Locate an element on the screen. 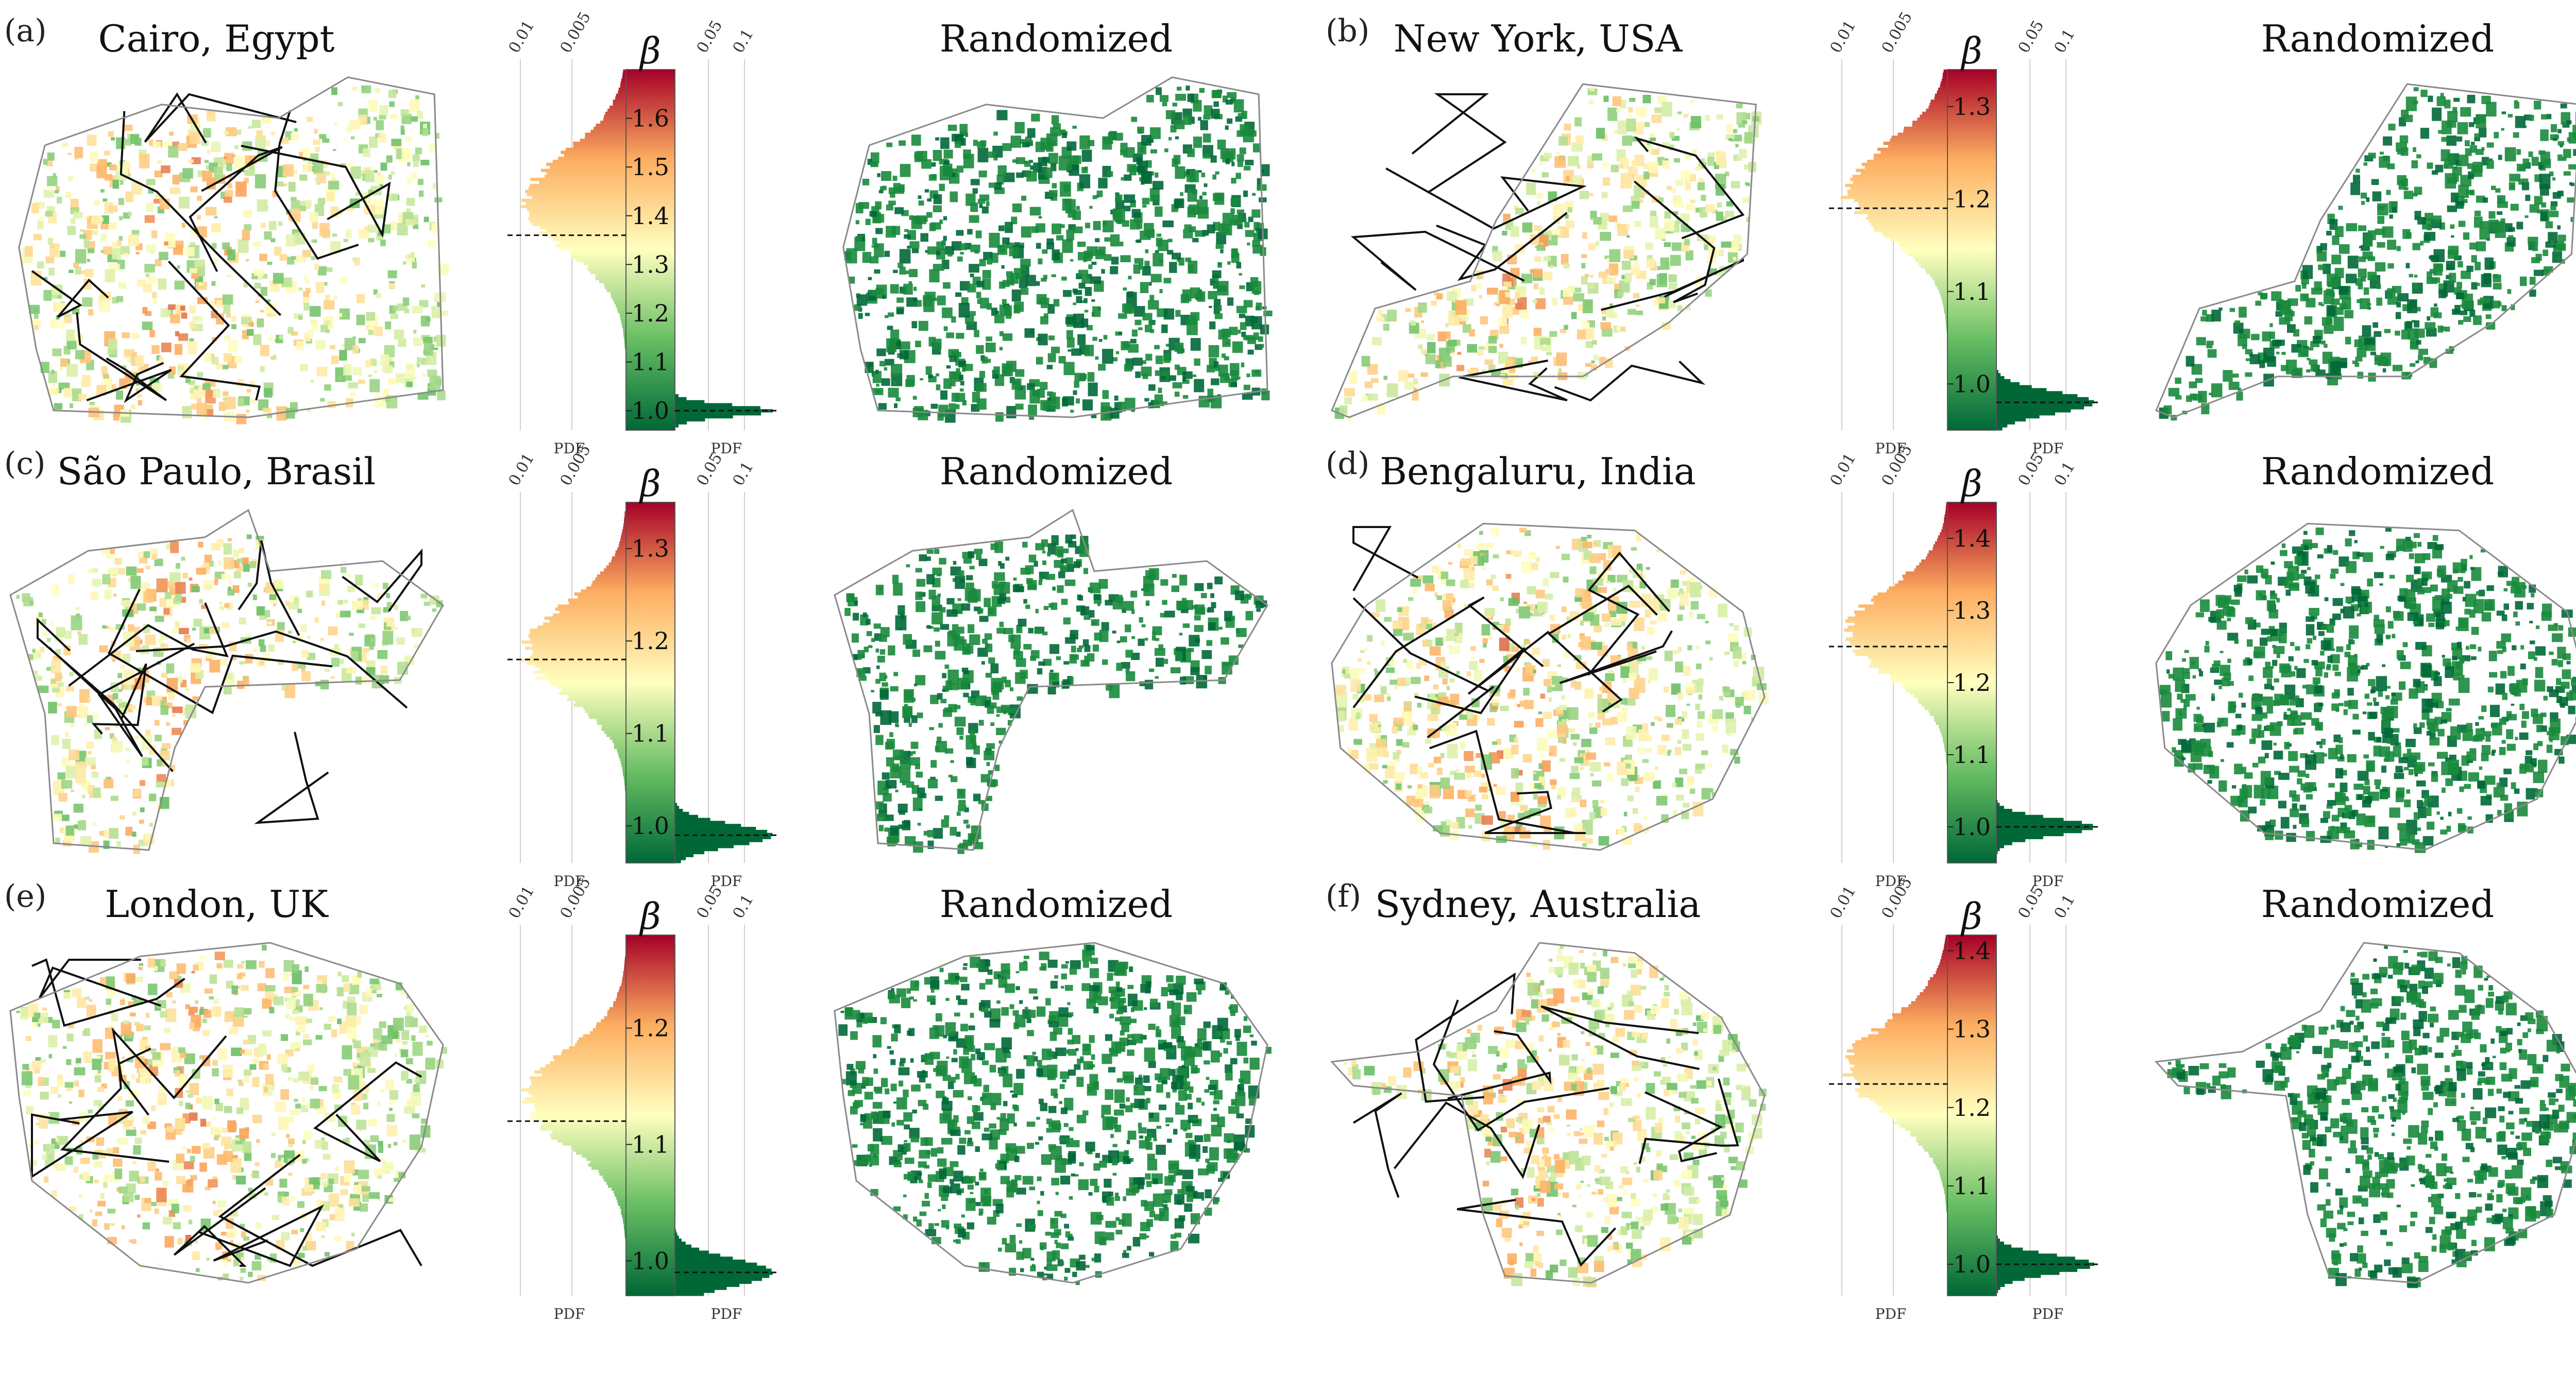  beta-label: β is located at coordinates (1971, 51).